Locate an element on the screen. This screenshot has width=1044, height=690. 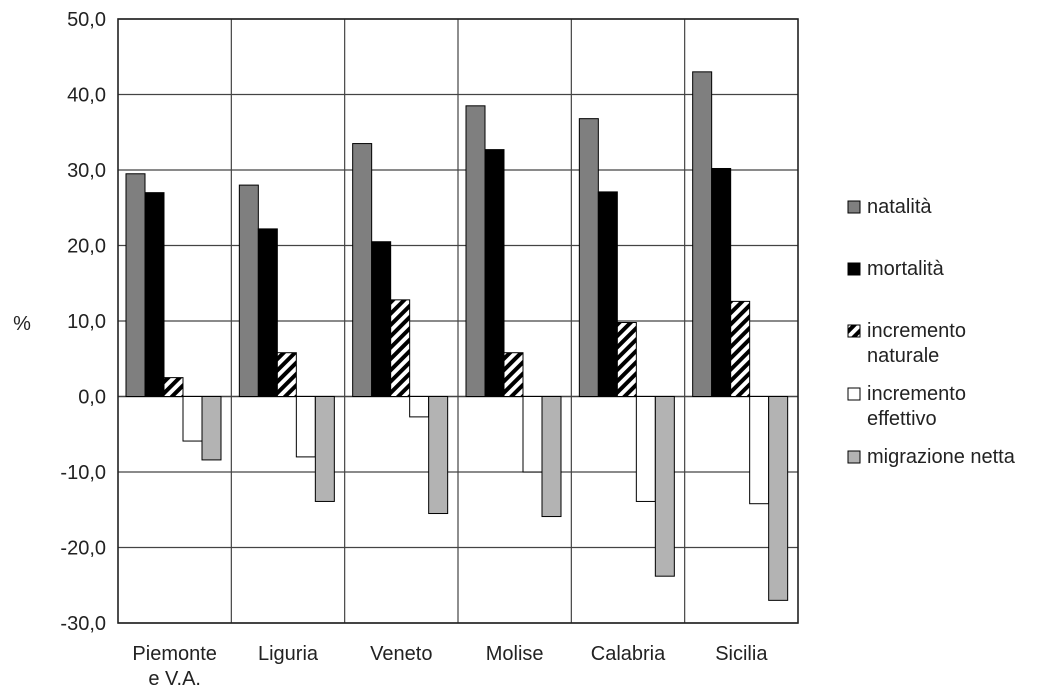
legend-label: effettivo is located at coordinates (902, 419).